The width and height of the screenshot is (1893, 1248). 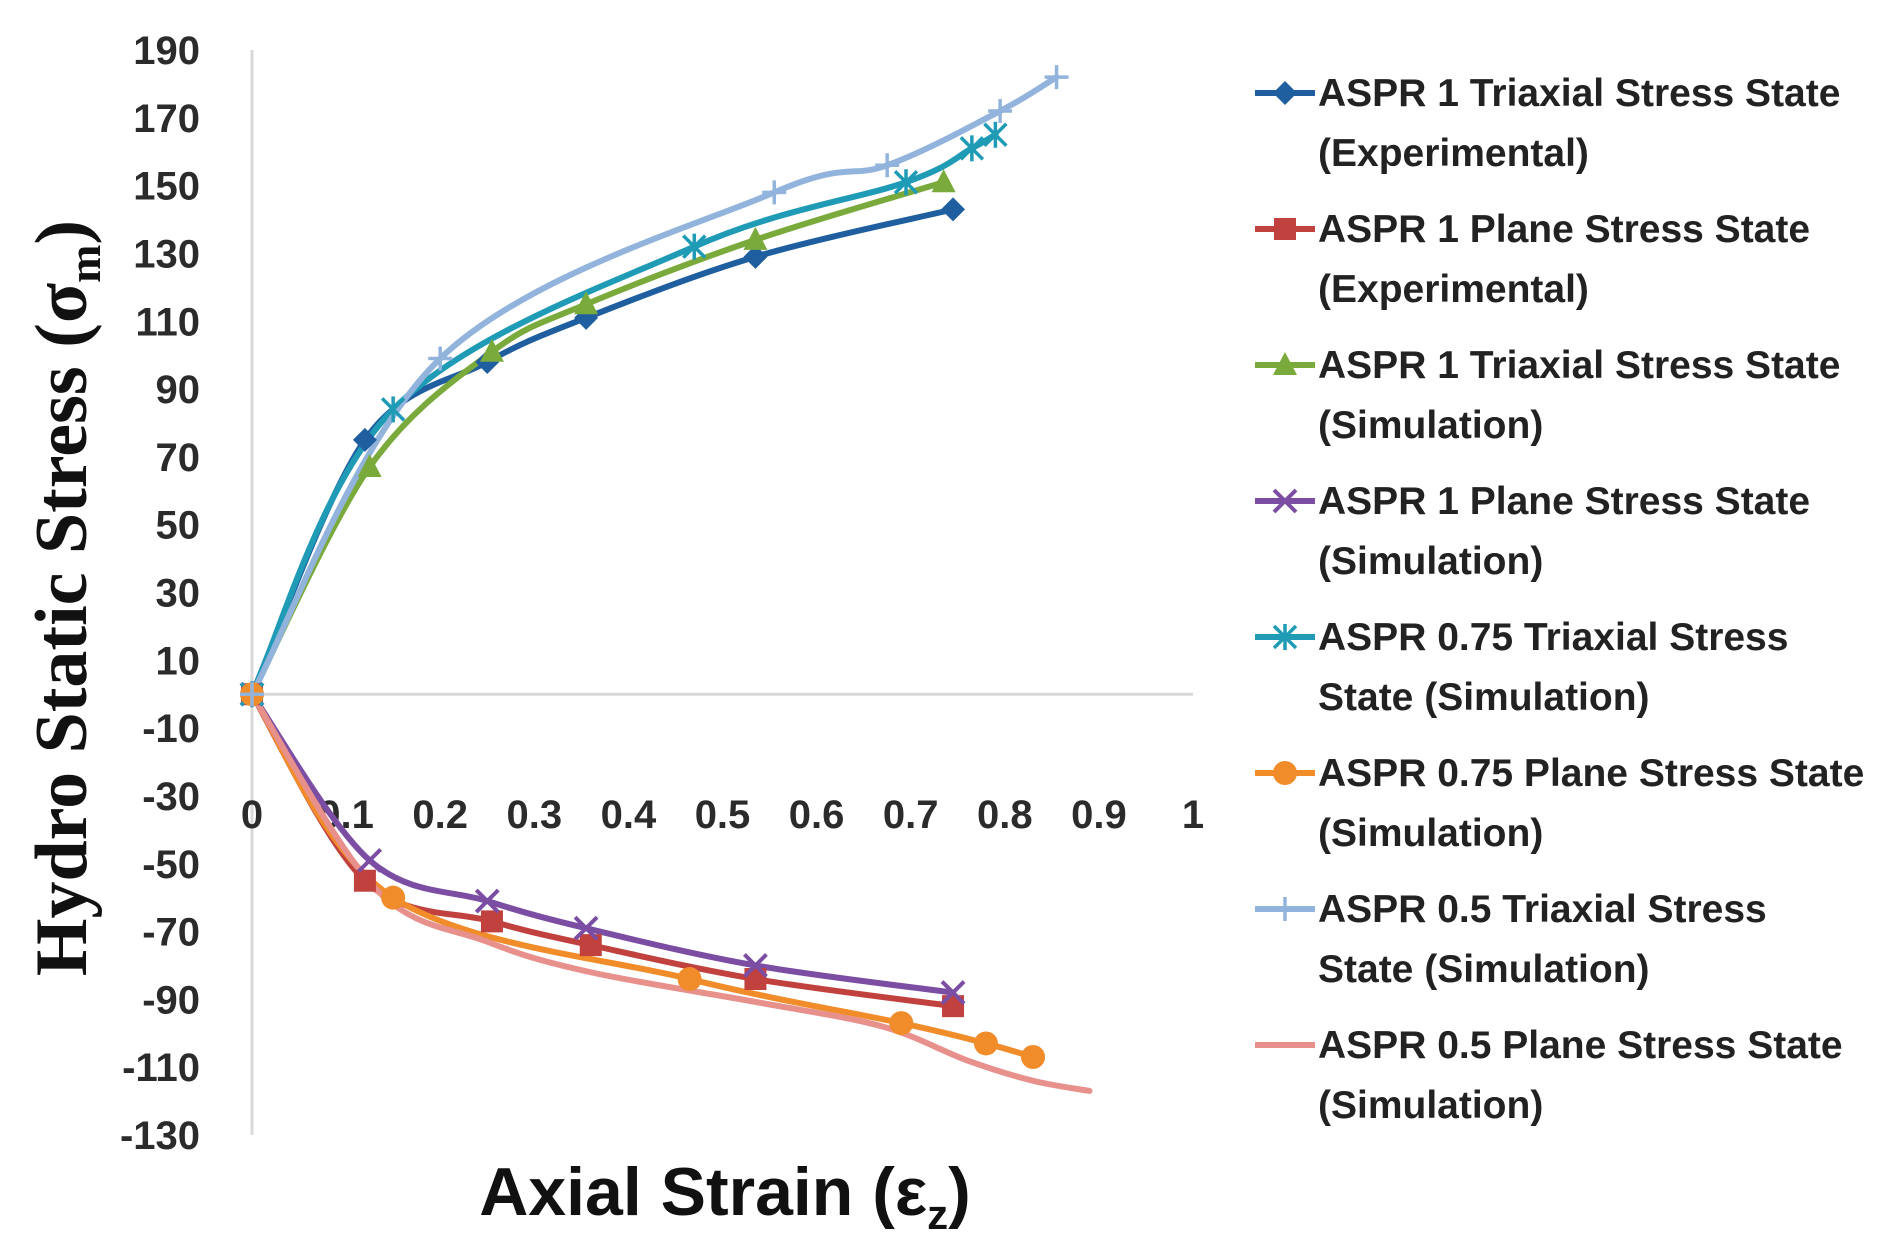 I want to click on x-tick-labels: 0 0.1 0.2 0.3 0.4 0.5 0.6 0.7 0.8 0.9 1, so click(x=722, y=815).